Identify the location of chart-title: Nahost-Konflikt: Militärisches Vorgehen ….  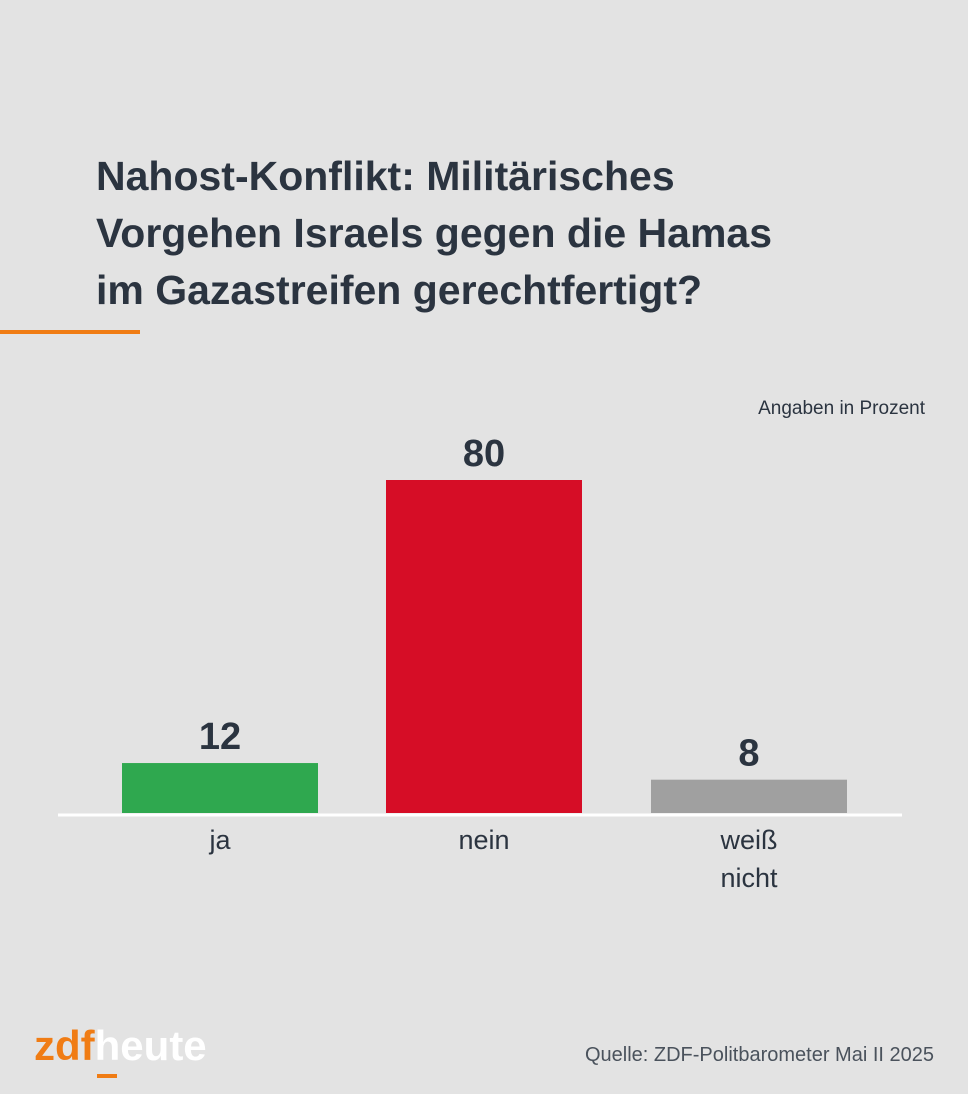
(434, 233).